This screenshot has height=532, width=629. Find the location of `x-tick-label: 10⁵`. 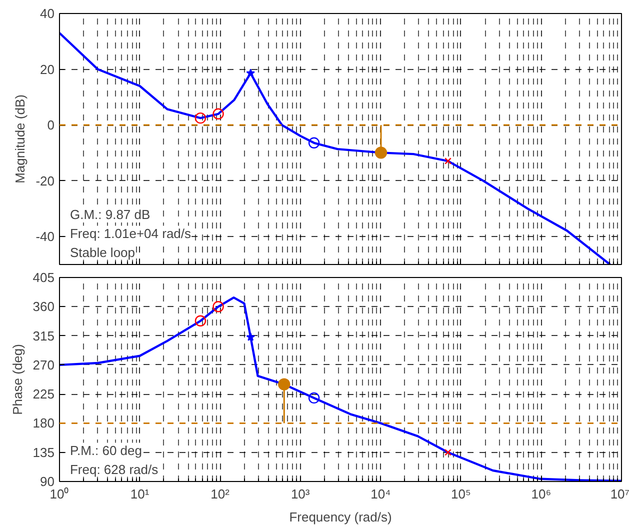

x-tick-label: 10⁵ is located at coordinates (461, 494).